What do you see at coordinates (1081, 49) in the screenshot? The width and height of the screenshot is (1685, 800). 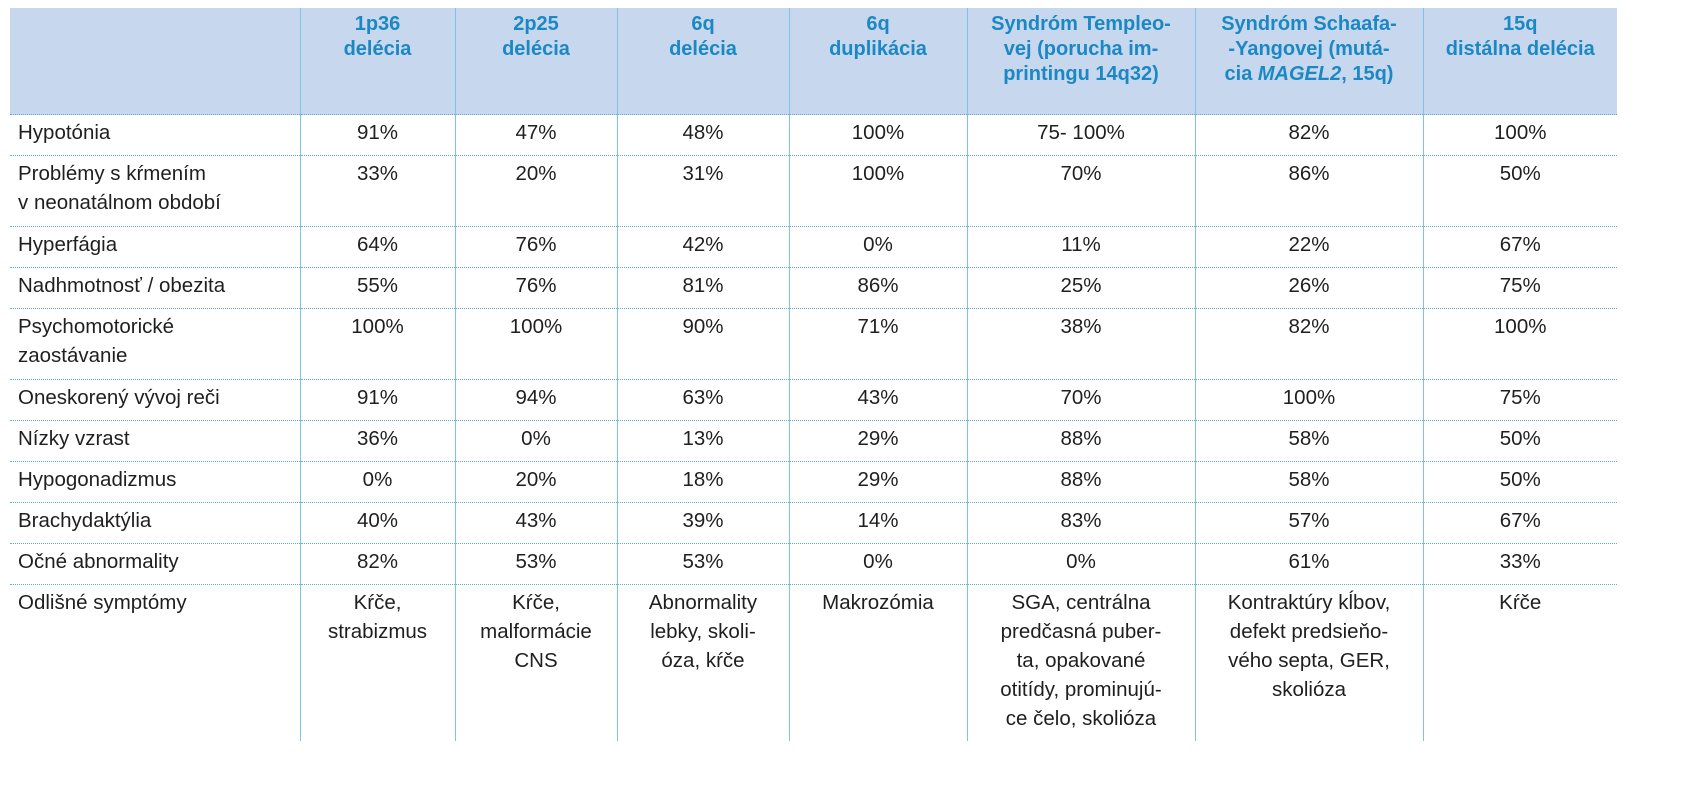 I see `column-header-line: vej (porucha im-` at bounding box center [1081, 49].